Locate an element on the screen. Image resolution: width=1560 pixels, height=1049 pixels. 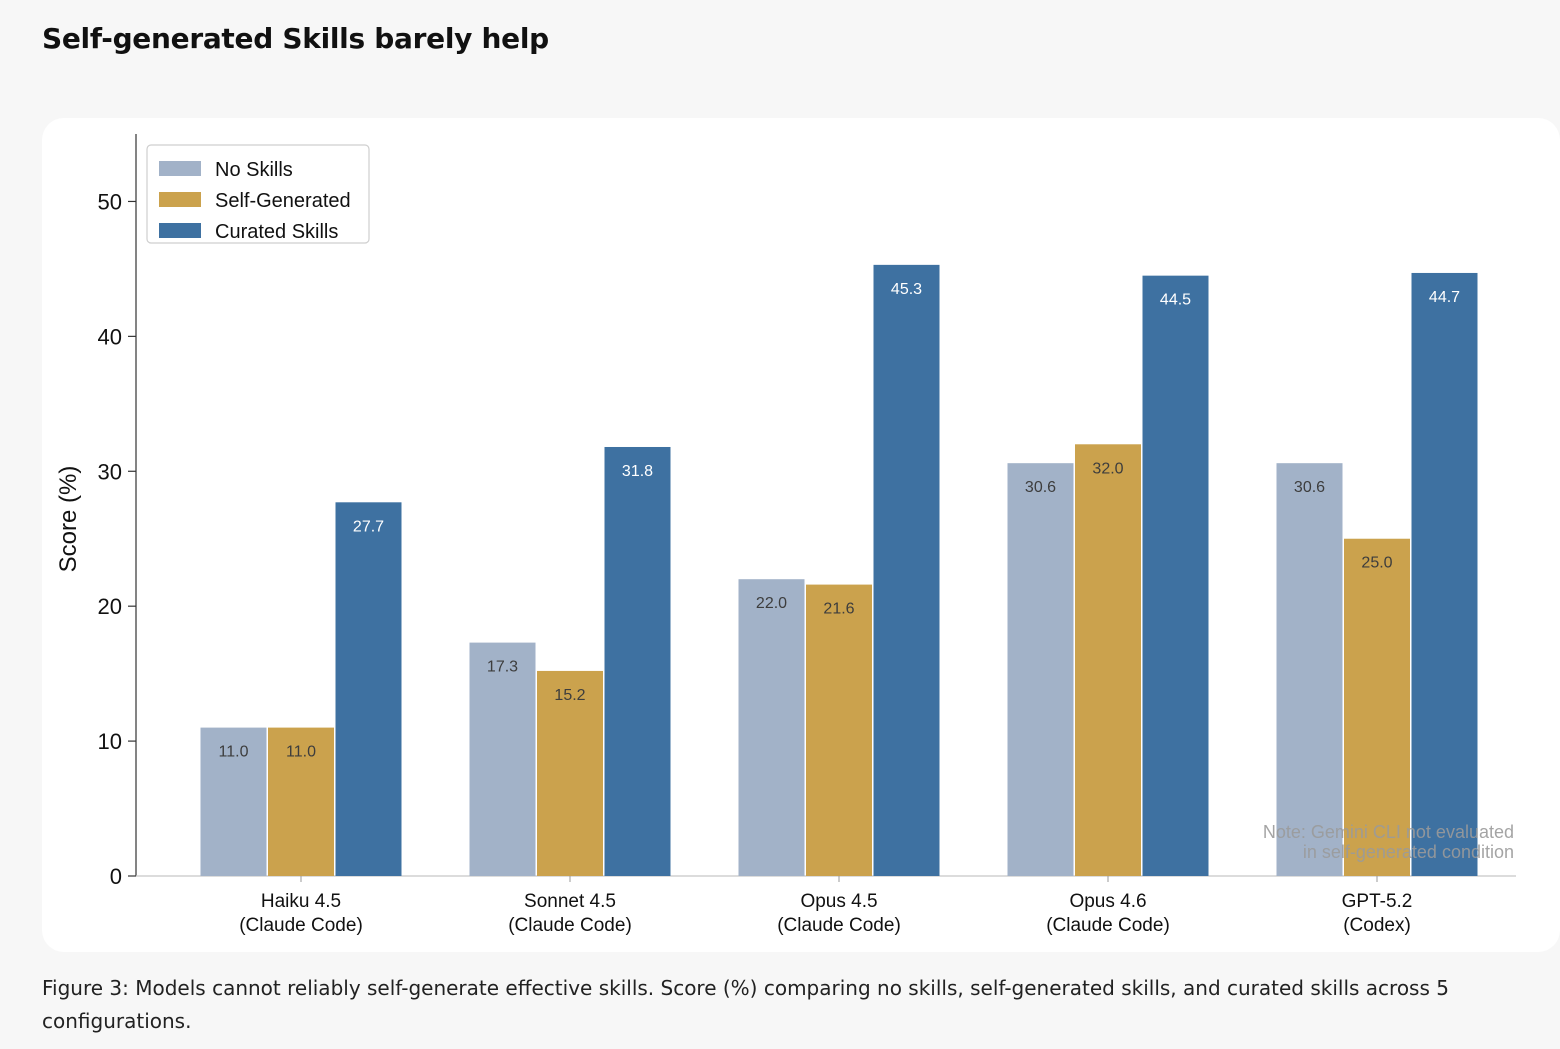
x-tick-label: GPT-5.2 is located at coordinates (1377, 901).